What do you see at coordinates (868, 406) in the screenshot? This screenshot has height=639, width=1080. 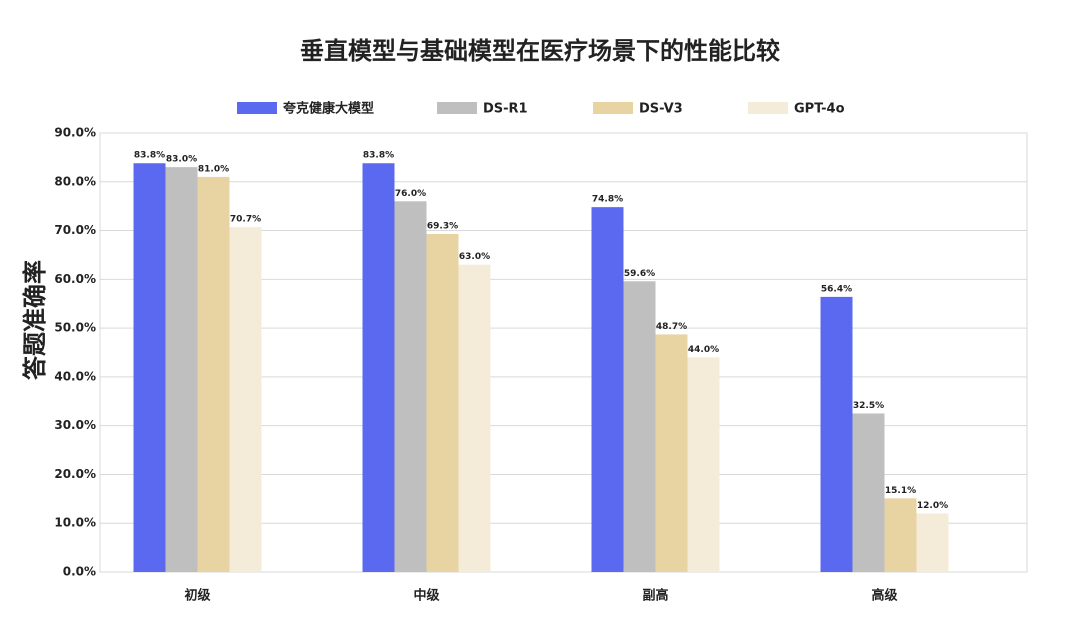 I see `value-label: 32.5%` at bounding box center [868, 406].